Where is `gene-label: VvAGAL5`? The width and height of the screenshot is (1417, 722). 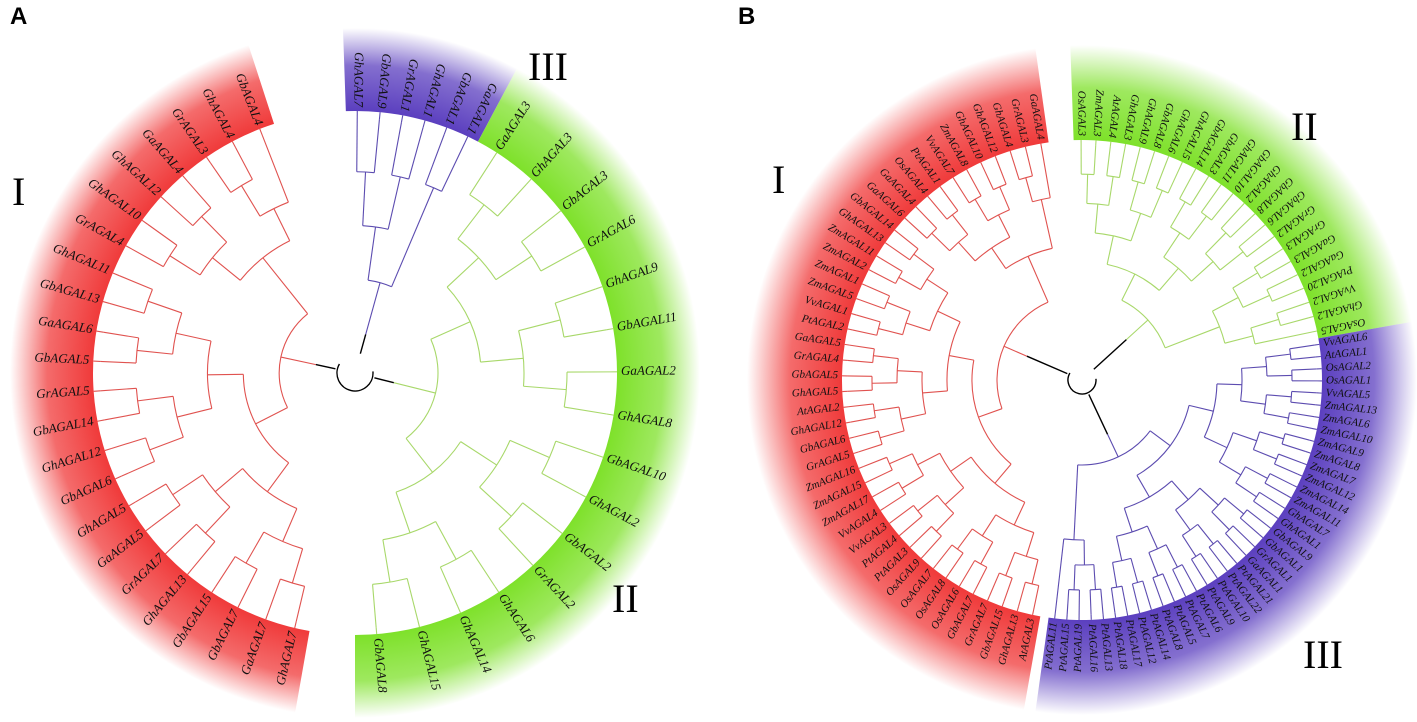
gene-label: VvAGAL5 is located at coordinates (1348, 394).